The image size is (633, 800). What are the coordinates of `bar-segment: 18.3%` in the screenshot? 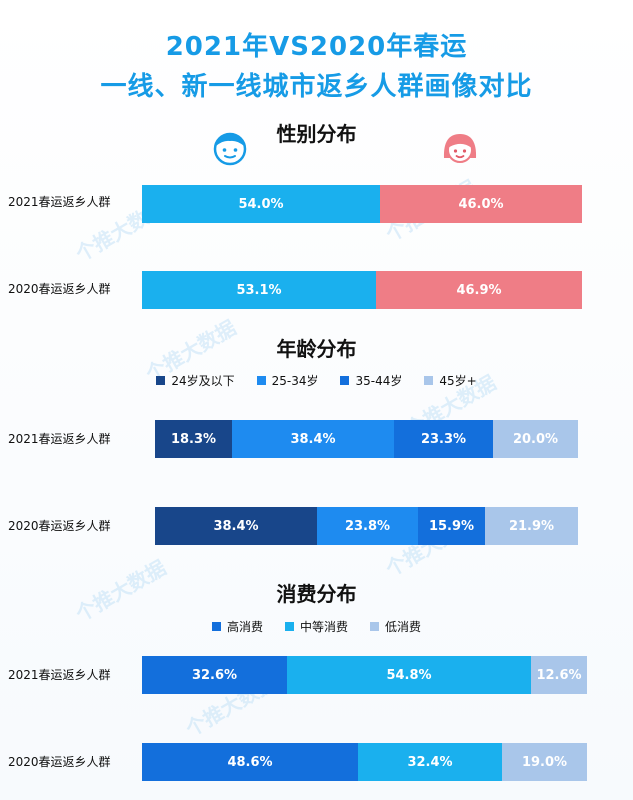 It's located at (193, 439).